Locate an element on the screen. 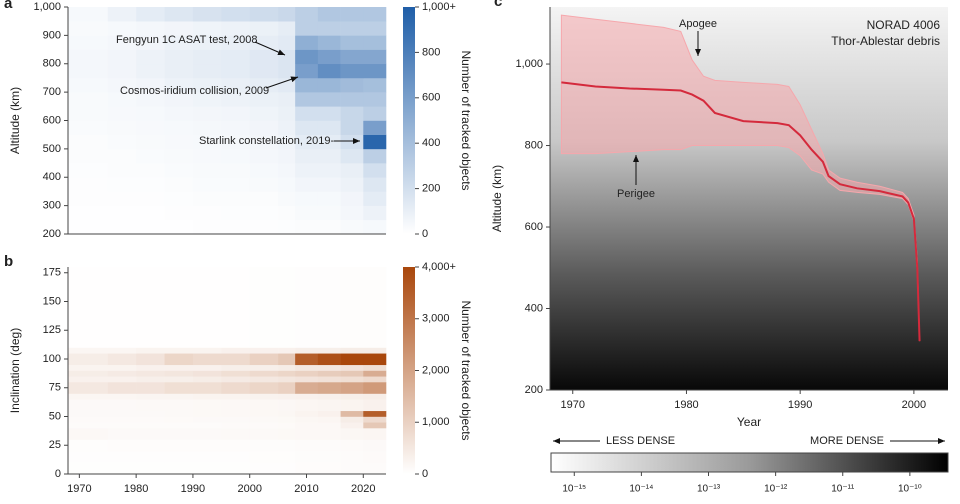  arrow is located at coordinates (270, 48).